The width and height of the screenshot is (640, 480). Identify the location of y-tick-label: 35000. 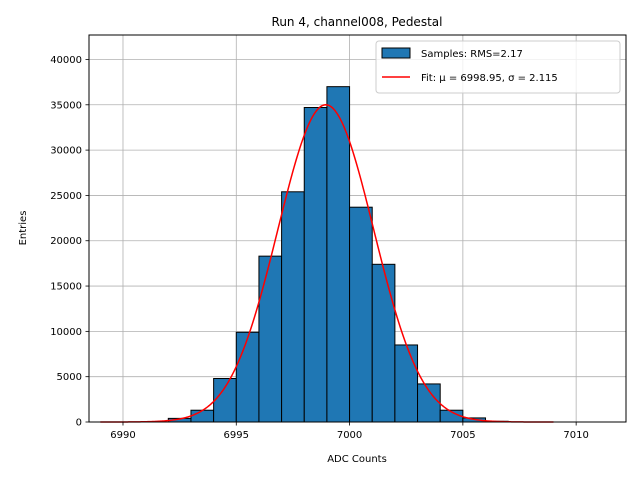
(66, 105).